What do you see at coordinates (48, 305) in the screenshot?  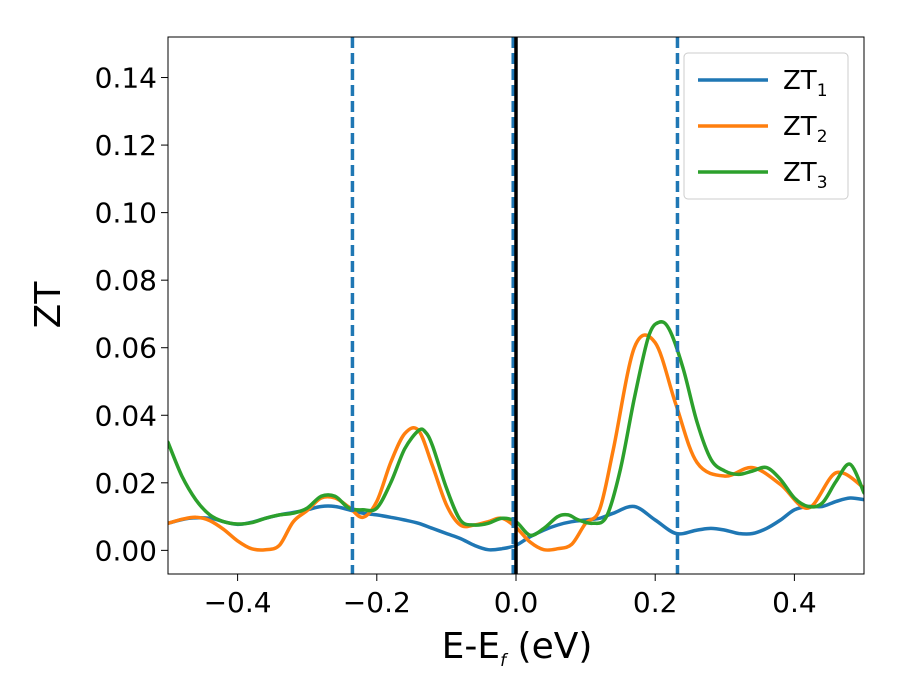 I see `y-axis-label: ZT` at bounding box center [48, 305].